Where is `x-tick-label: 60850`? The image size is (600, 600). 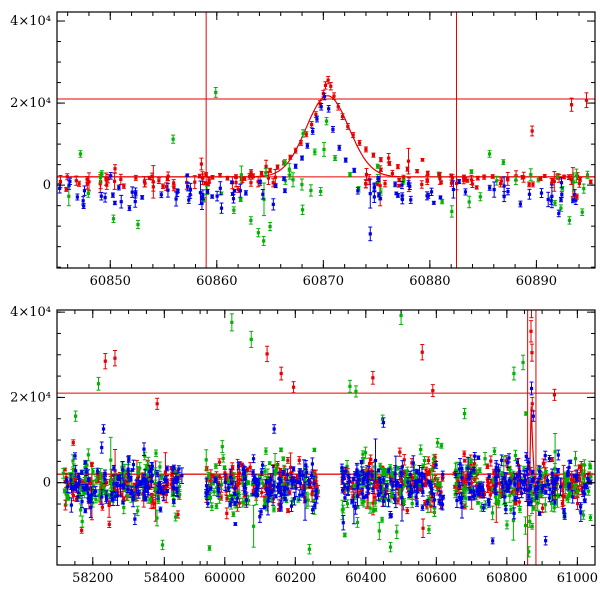 x-tick-label: 60850 is located at coordinates (110, 281).